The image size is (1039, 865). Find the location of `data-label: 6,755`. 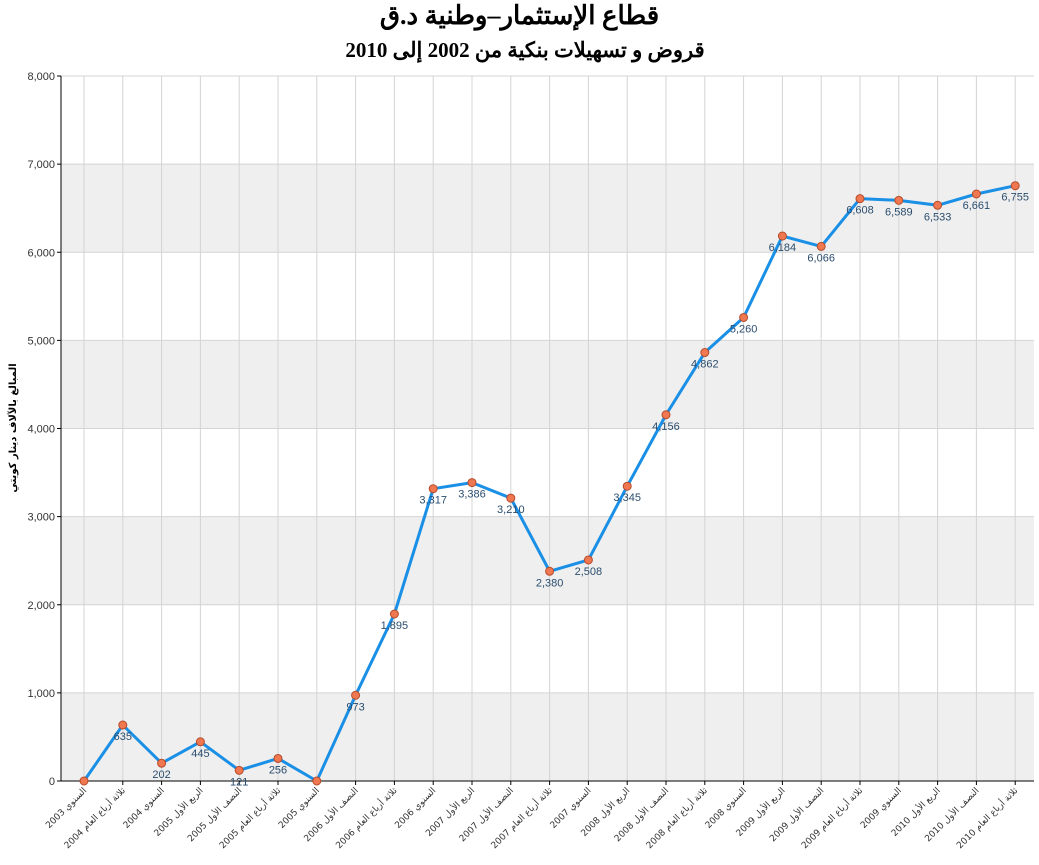

data-label: 6,755 is located at coordinates (1015, 198).